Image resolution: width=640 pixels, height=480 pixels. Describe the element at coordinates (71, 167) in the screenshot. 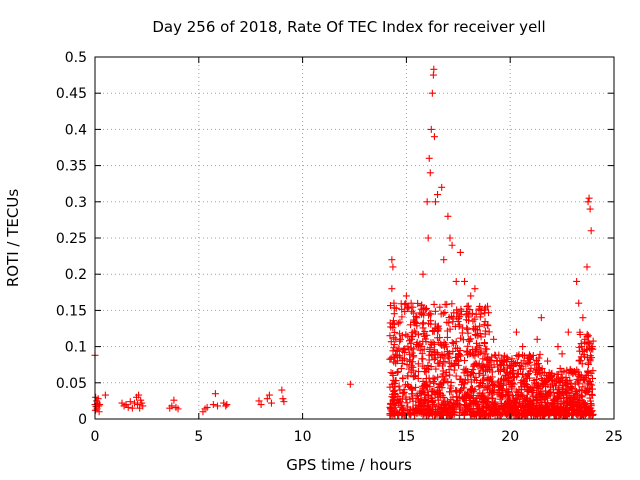

I see `y-tick-label: 0.35` at that location.